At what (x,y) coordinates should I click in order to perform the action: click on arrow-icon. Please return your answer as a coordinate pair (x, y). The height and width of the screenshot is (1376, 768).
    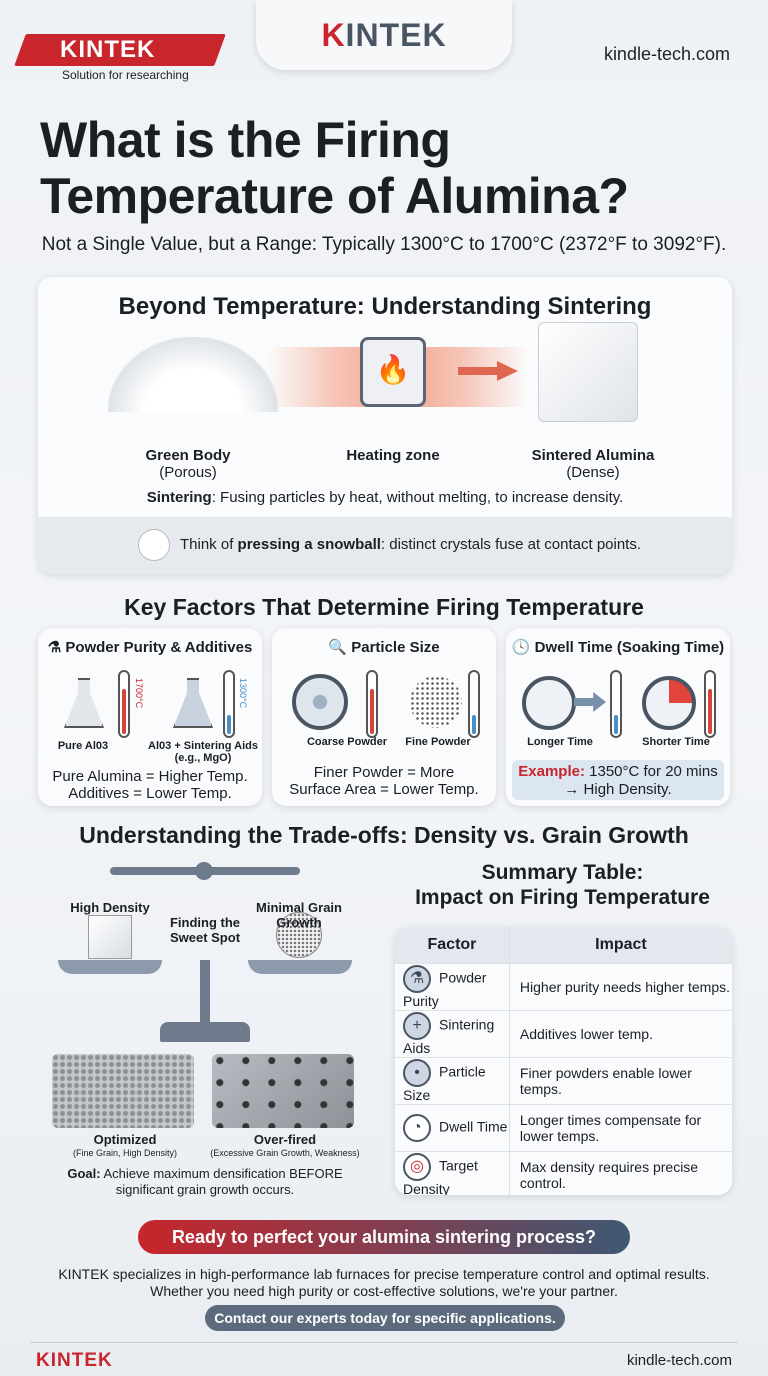
    Looking at the image, I should click on (590, 702).